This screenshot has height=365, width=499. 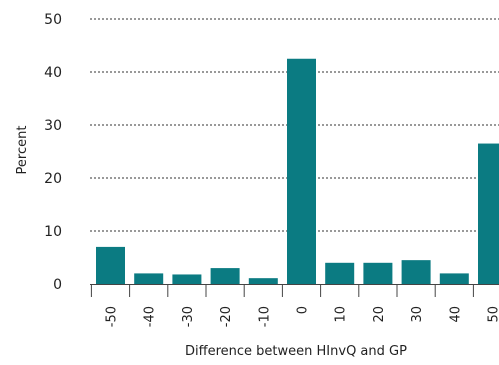 What do you see at coordinates (53, 152) in the screenshot?
I see `y-tick-labels: 0 10 20 30 40 50` at bounding box center [53, 152].